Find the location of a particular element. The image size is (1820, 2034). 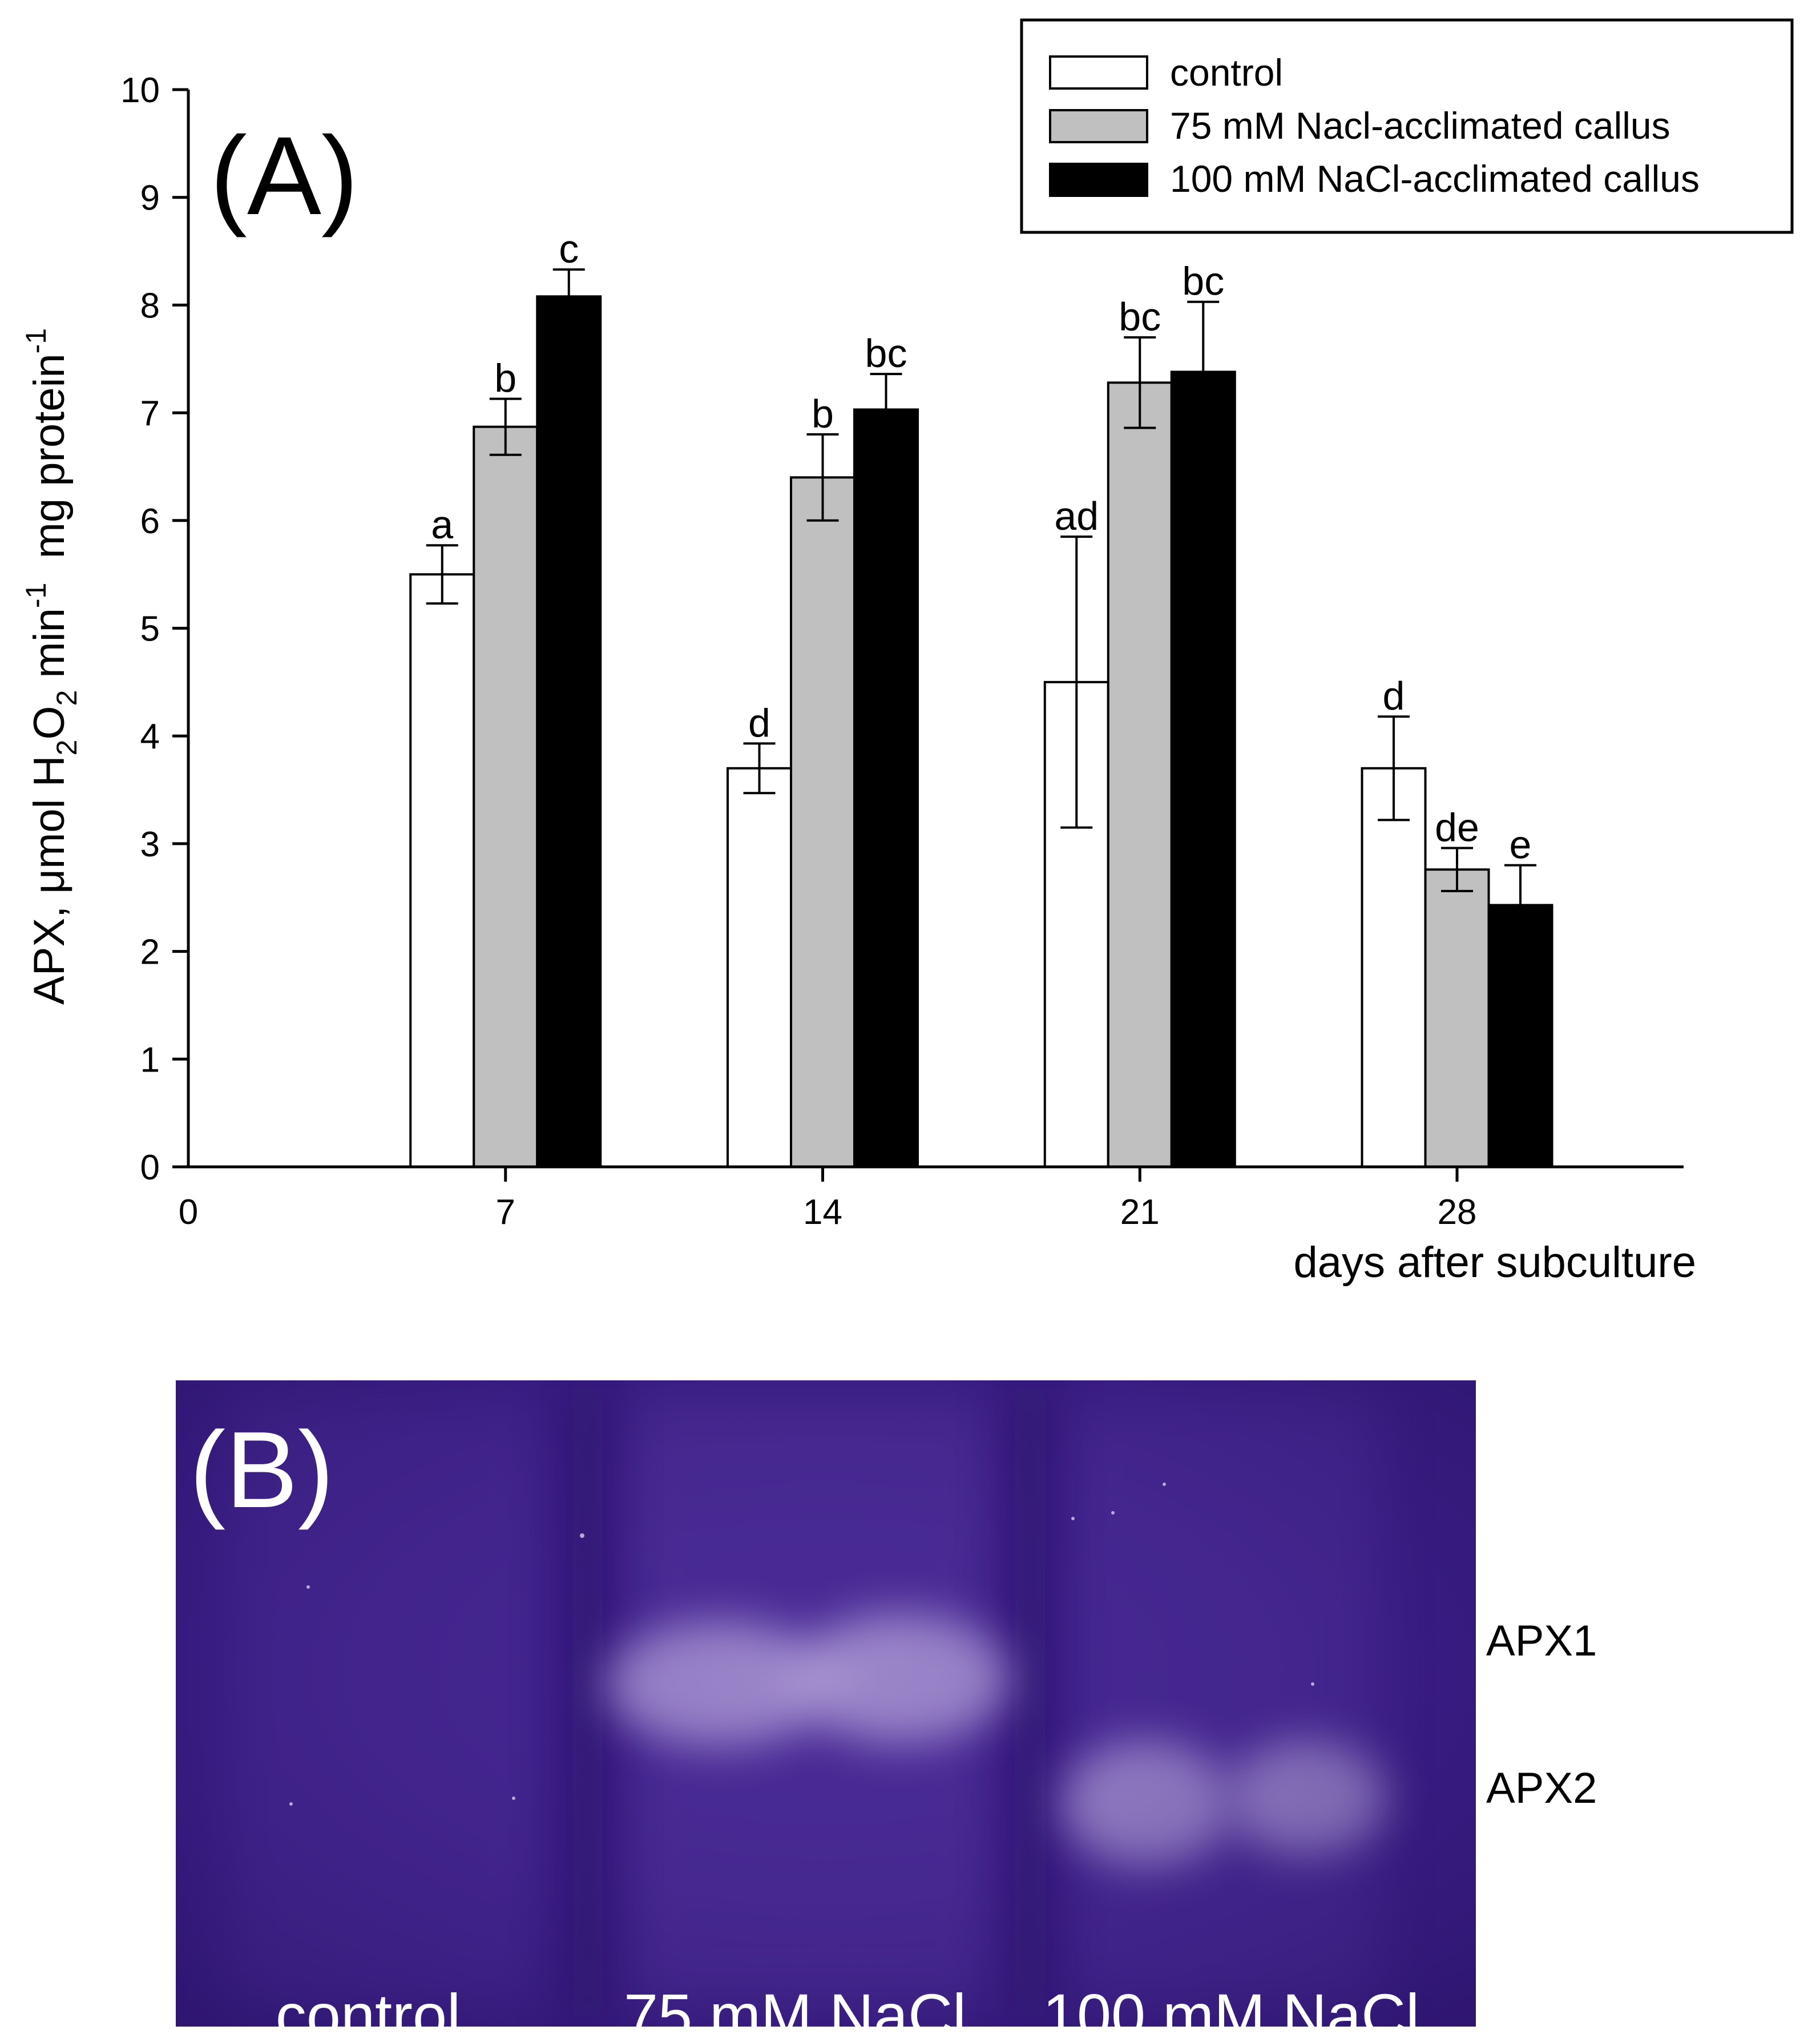

significance-label: de is located at coordinates (1457, 827).